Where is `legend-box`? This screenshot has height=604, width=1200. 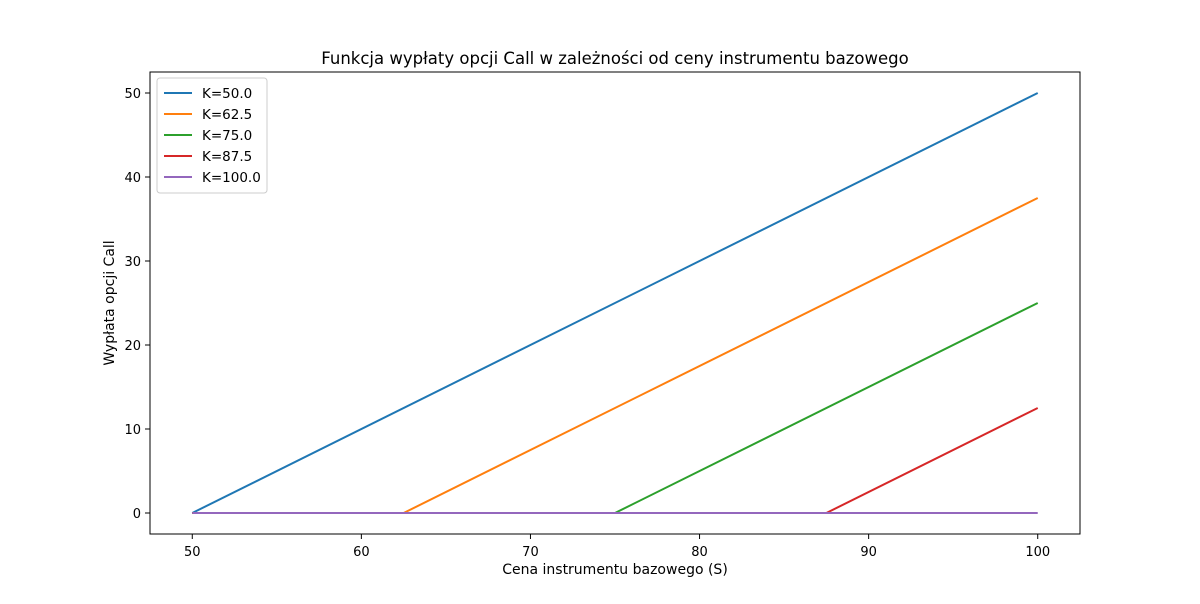 legend-box is located at coordinates (212, 135).